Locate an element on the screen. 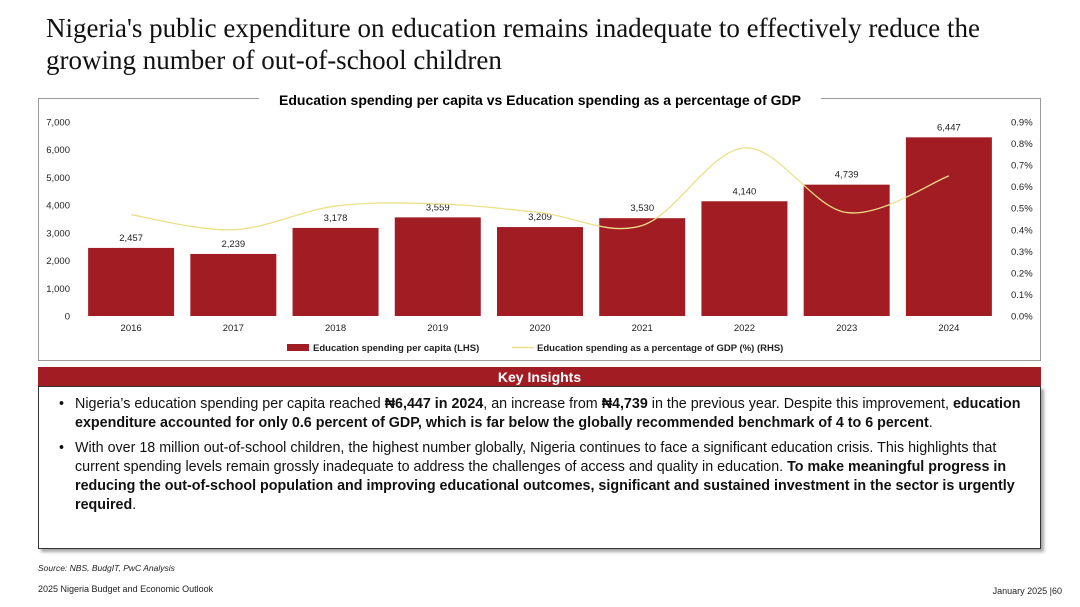 The image size is (1080, 607). y-left-tick-label: 3,000 is located at coordinates (58, 233).